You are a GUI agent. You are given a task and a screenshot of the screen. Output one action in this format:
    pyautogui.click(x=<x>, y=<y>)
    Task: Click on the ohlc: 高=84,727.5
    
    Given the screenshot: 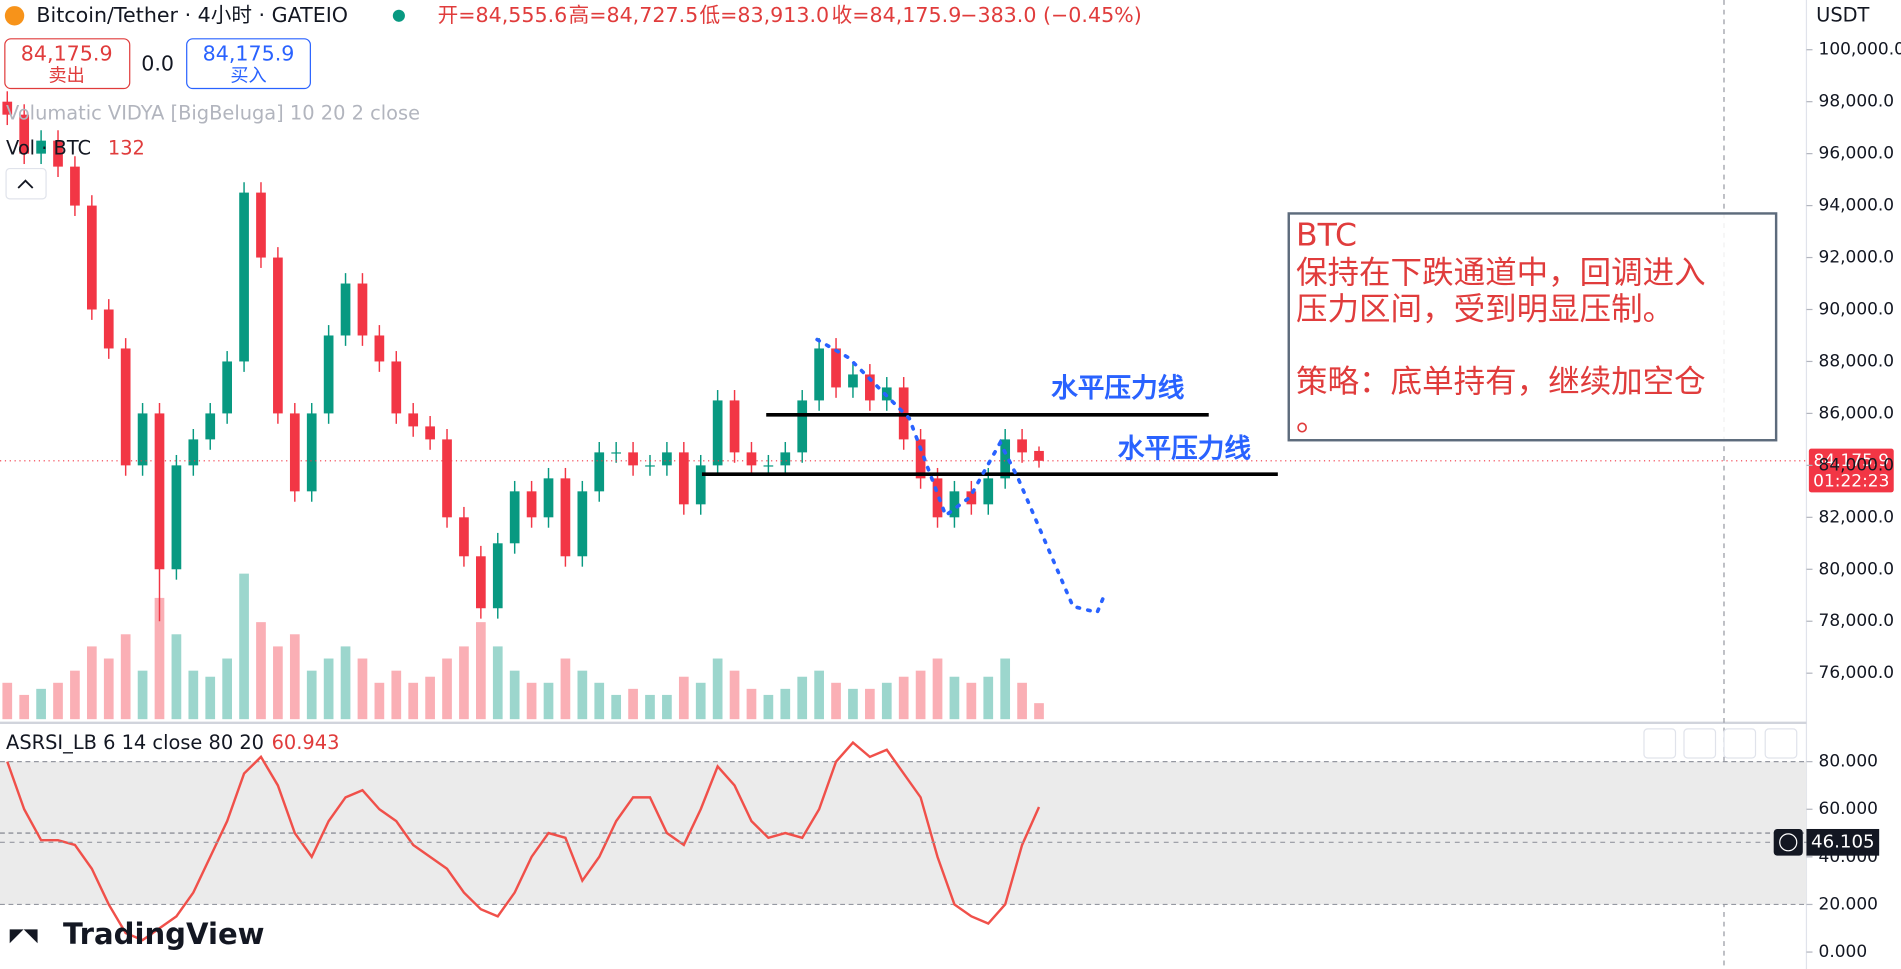 What is the action you would take?
    pyautogui.click(x=634, y=15)
    